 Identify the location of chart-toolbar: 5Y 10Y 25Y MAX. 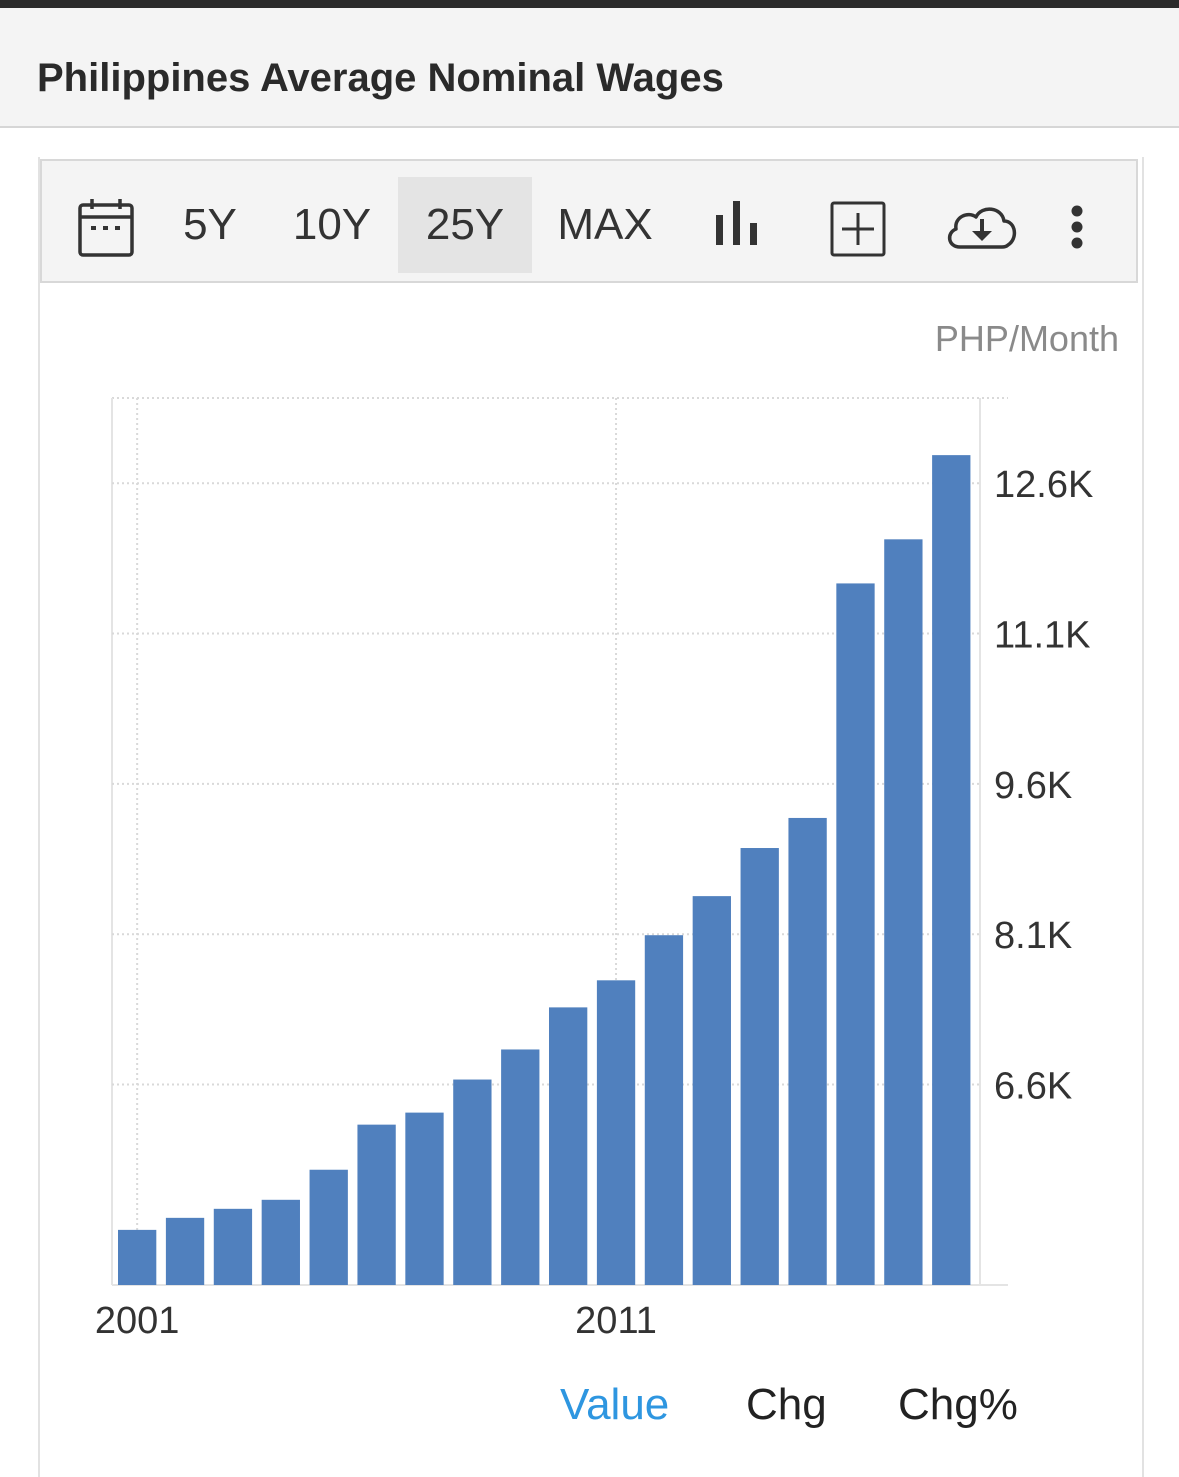
(589, 221).